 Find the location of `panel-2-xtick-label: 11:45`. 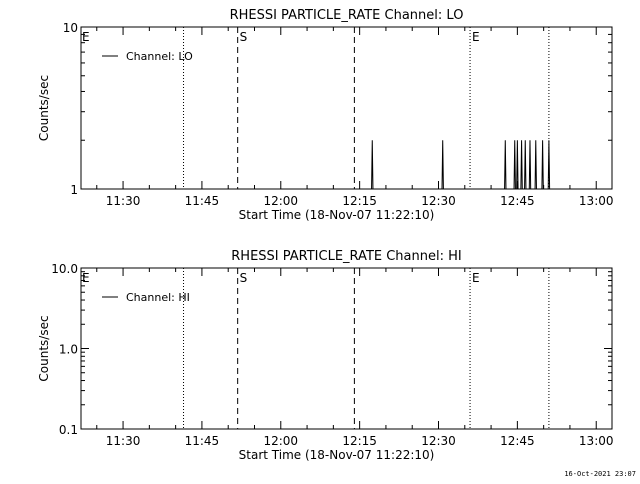

panel-2-xtick-label: 11:45 is located at coordinates (202, 441).